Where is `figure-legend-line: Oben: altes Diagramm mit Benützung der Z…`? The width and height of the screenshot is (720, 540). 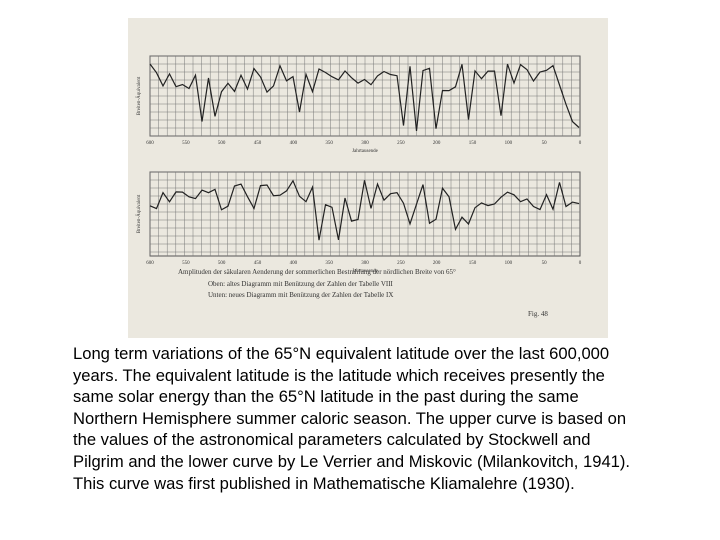 figure-legend-line: Oben: altes Diagramm mit Benützung der Z… is located at coordinates (301, 284).